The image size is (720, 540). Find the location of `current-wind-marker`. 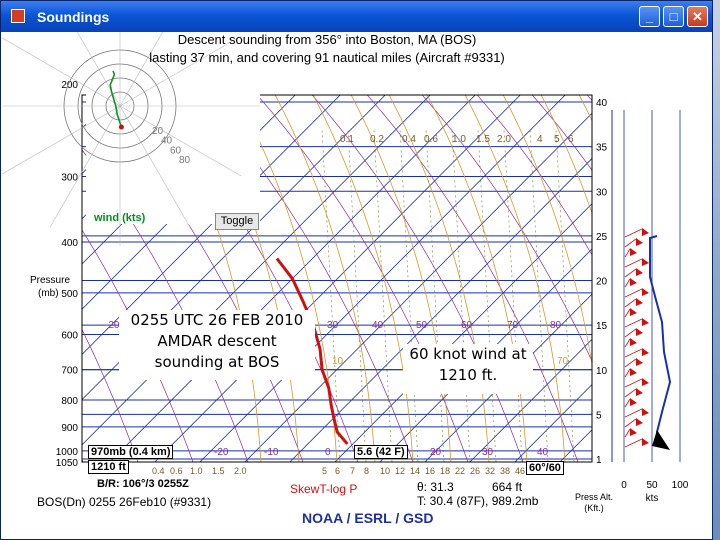

current-wind-marker is located at coordinates (661, 440).